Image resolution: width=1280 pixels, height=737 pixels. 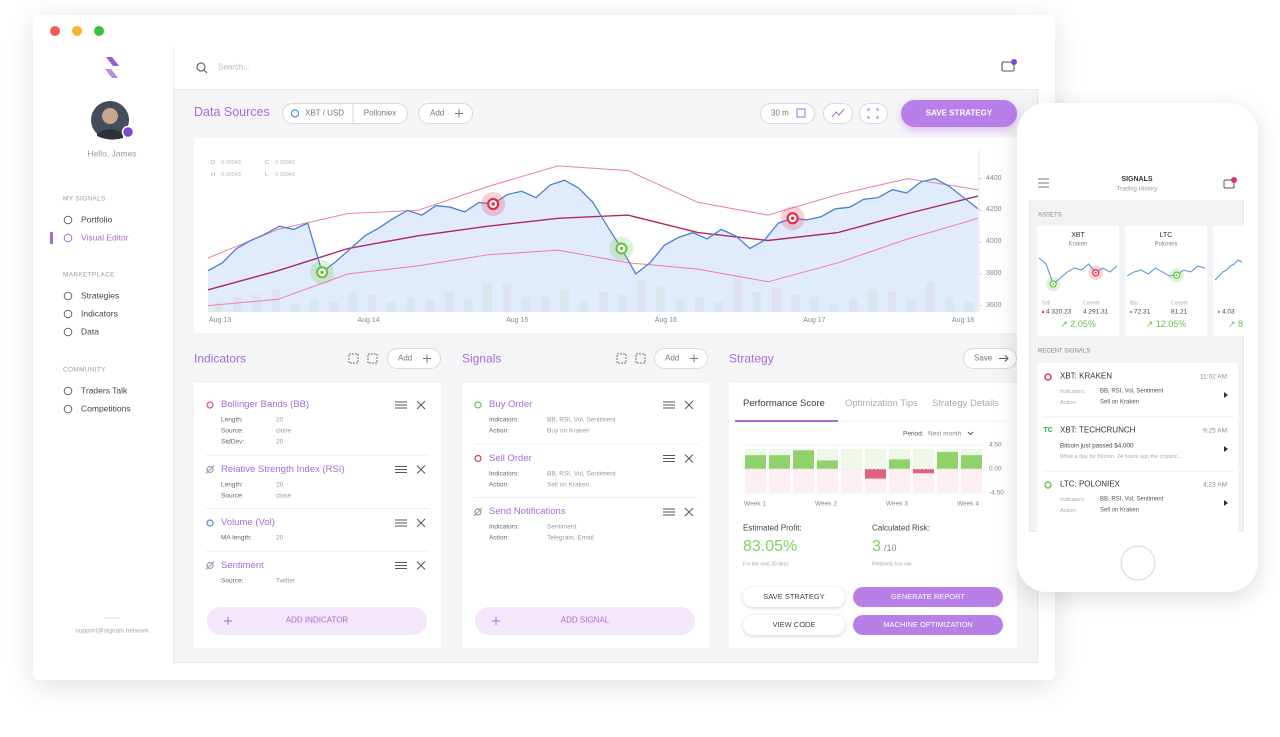 I want to click on fullscreen-pill, so click(x=873, y=113).